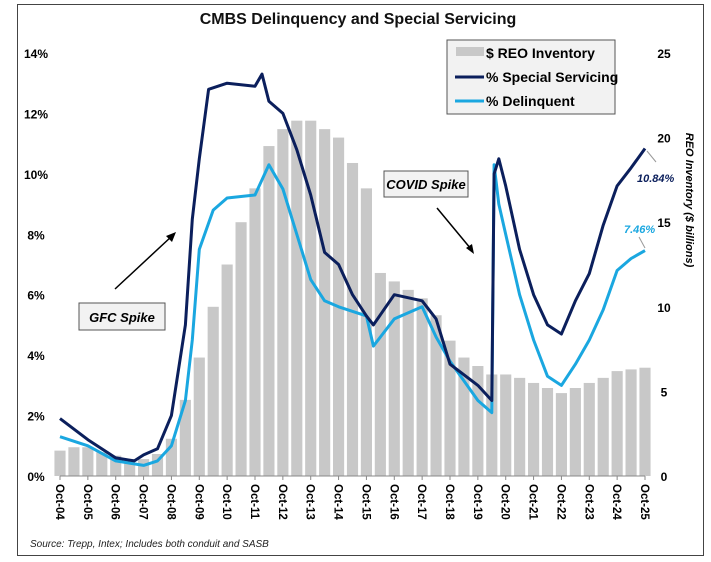 This screenshot has height=562, width=711. What do you see at coordinates (639, 230) in the screenshot?
I see `delinquent-end-label: 7.46%` at bounding box center [639, 230].